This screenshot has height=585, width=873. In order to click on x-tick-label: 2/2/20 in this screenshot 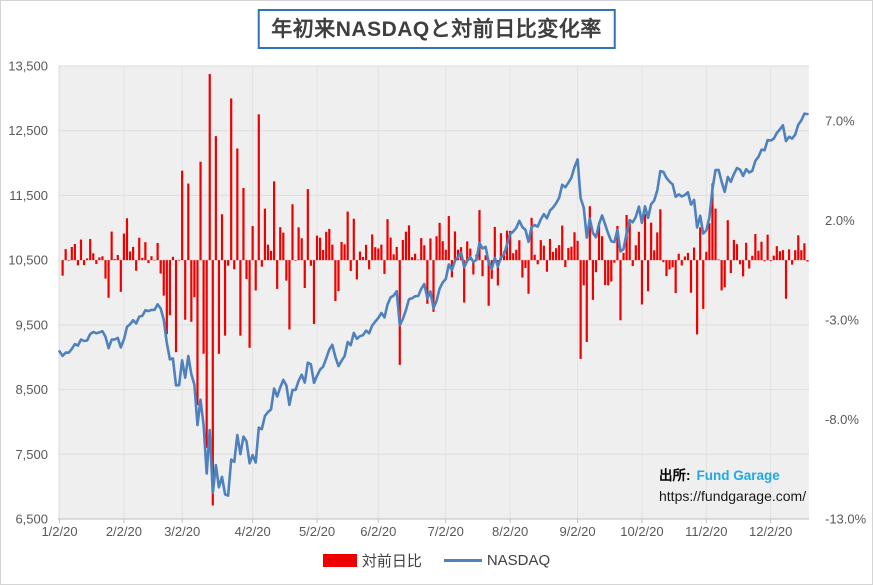, I will do `click(124, 531)`.